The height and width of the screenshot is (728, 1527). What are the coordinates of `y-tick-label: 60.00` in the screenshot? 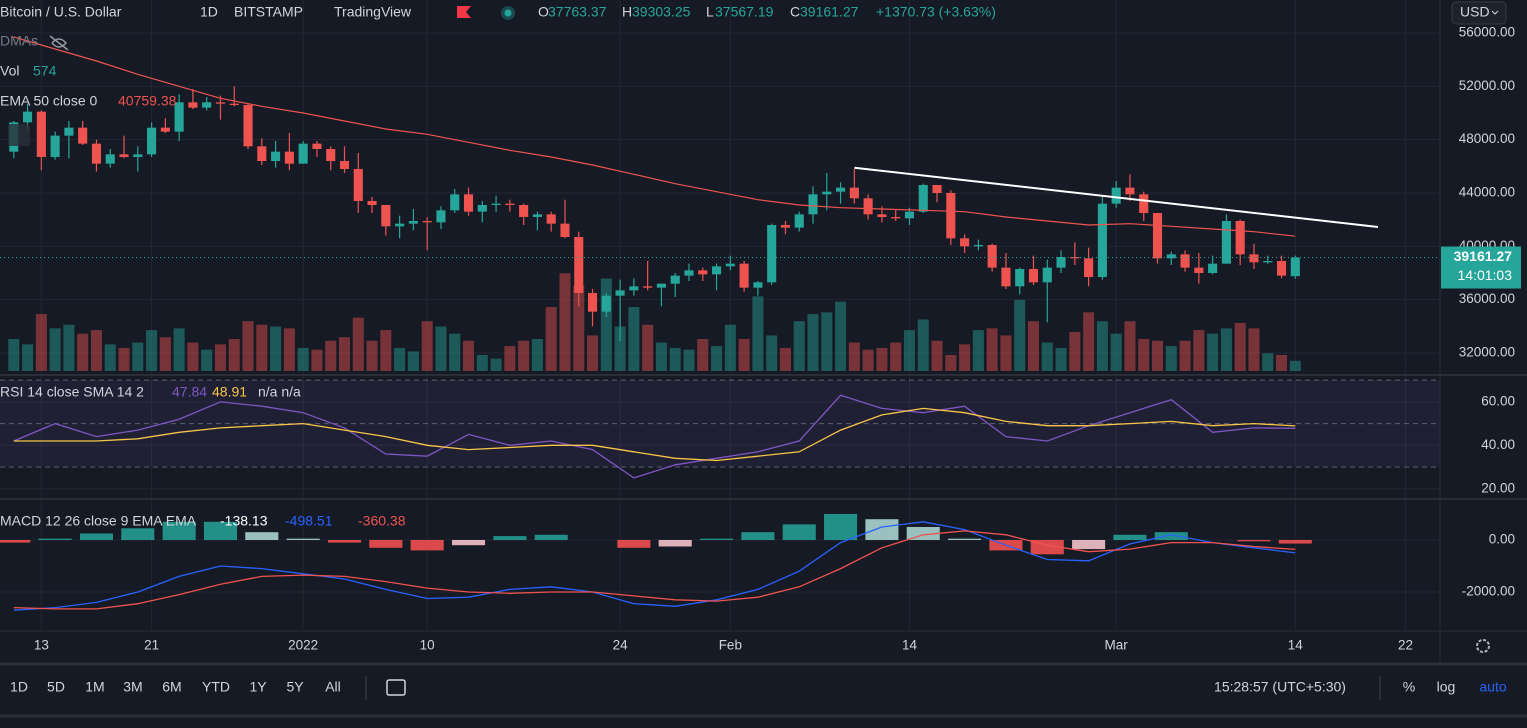 It's located at (1498, 400).